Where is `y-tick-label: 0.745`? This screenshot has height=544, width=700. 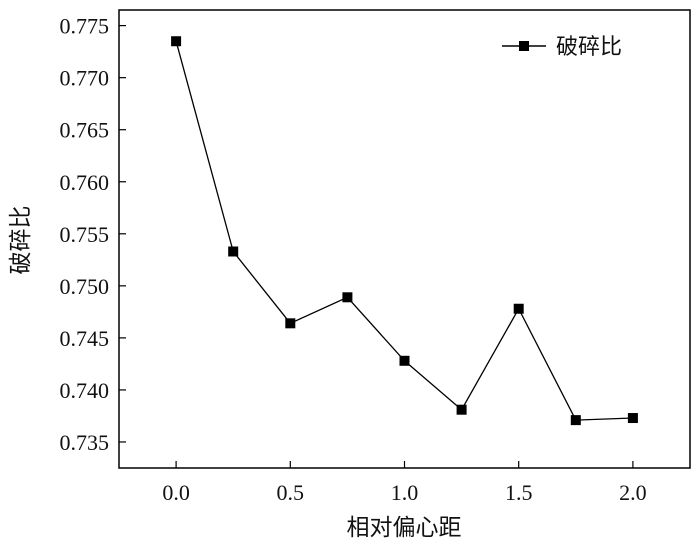 y-tick-label: 0.745 is located at coordinates (85, 338).